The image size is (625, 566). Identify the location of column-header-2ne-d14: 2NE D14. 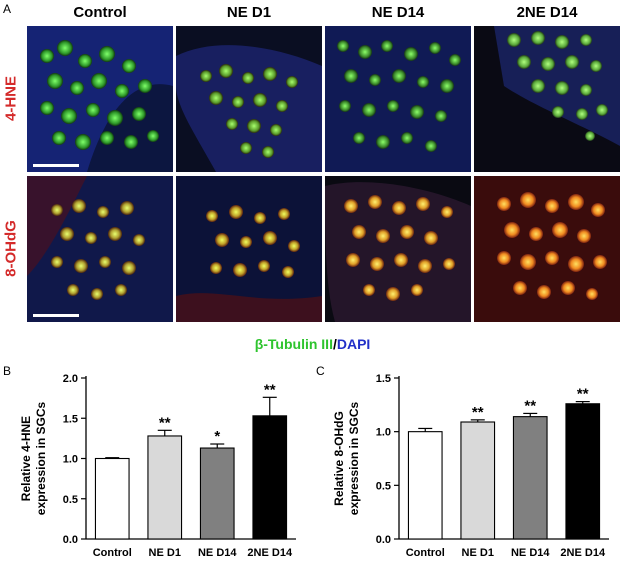
(547, 12).